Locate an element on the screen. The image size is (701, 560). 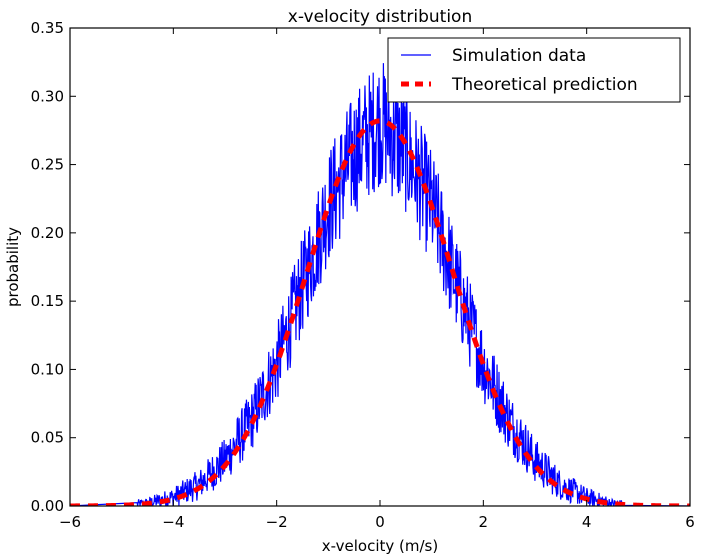
y-tick-label: 0.05 is located at coordinates (47, 438).